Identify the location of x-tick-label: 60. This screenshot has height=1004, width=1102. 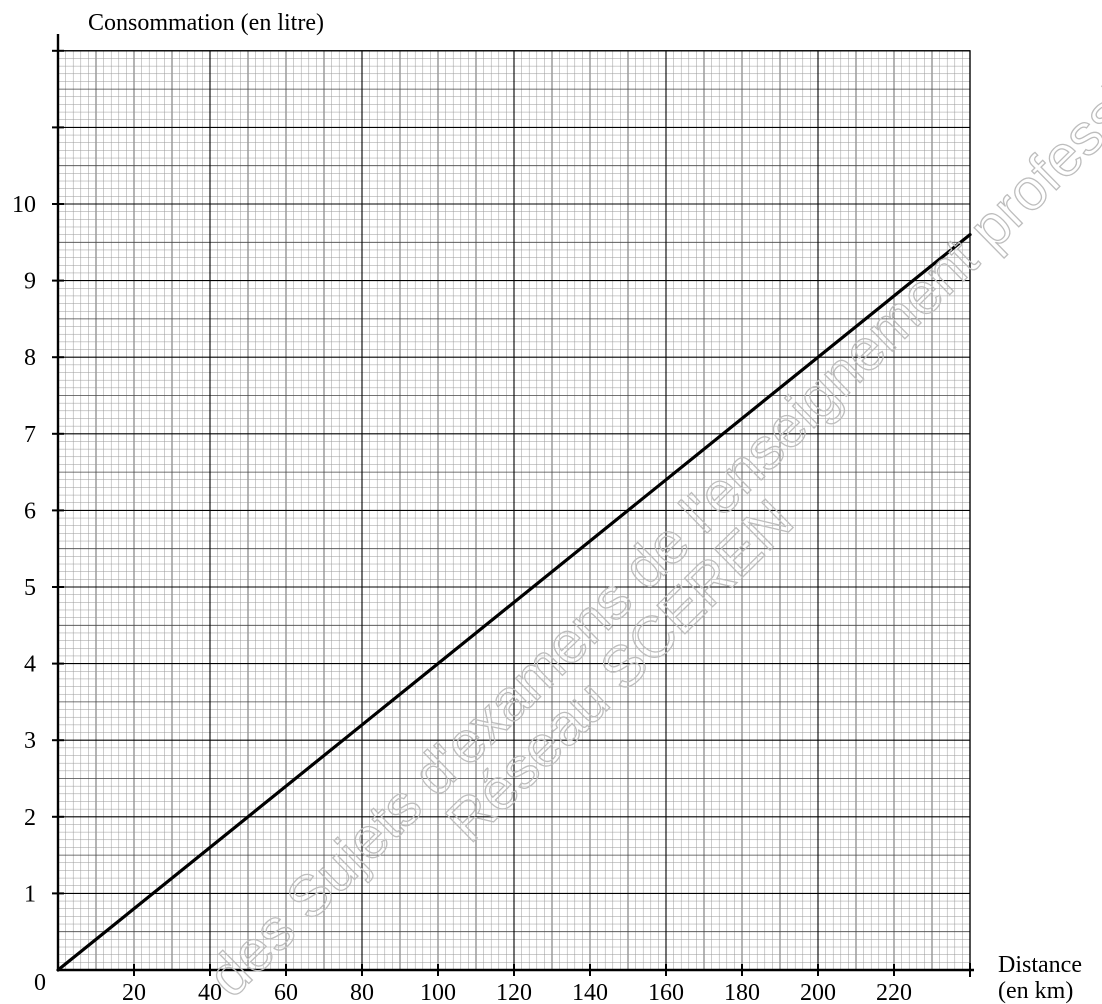
(286, 992).